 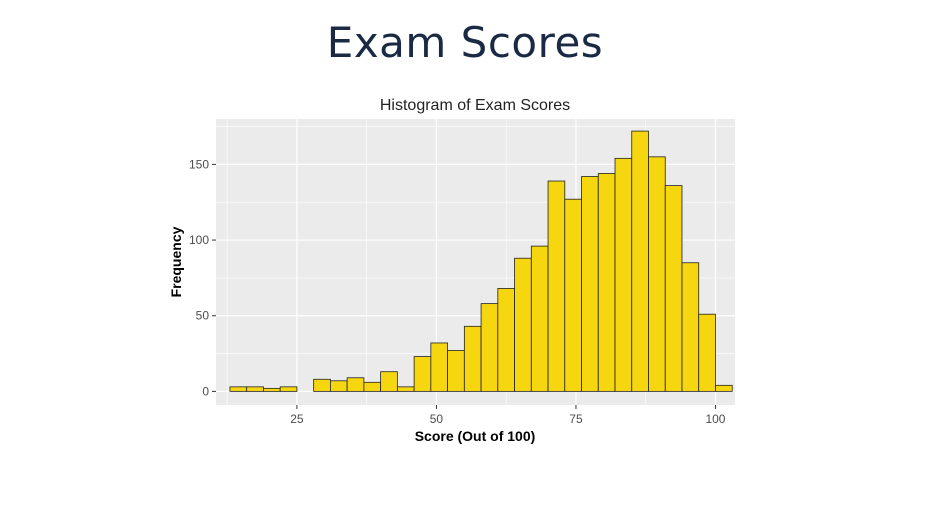 What do you see at coordinates (176, 261) in the screenshot?
I see `y-axis-label: Frequency` at bounding box center [176, 261].